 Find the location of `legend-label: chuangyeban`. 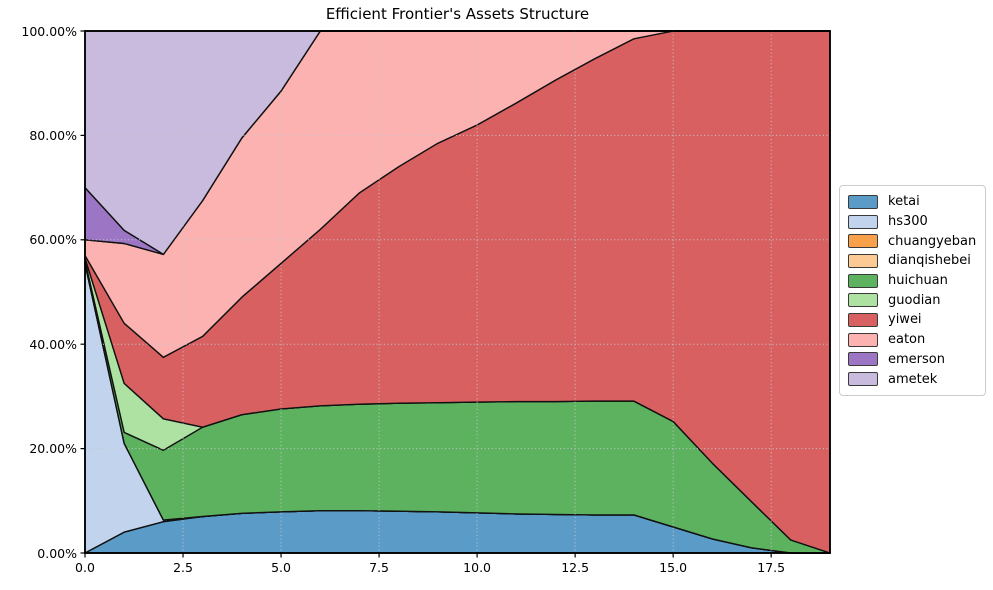

legend-label: chuangyeban is located at coordinates (932, 241).